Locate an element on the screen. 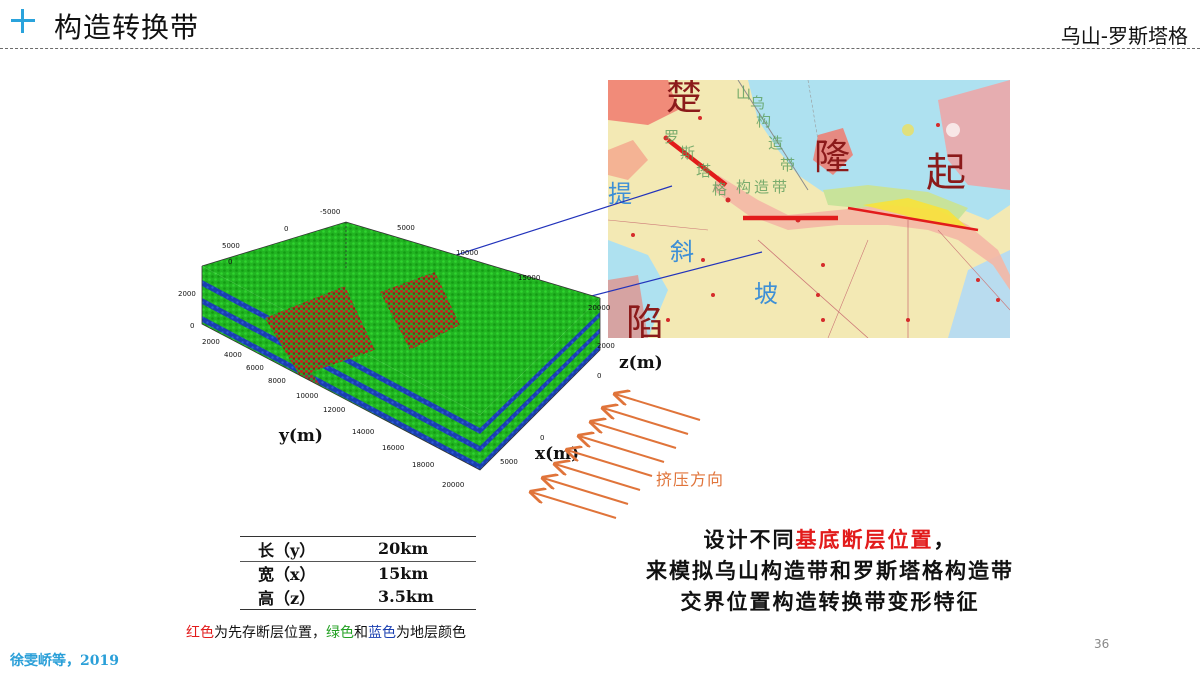  dim-label-width: 宽（x） is located at coordinates (287, 575).